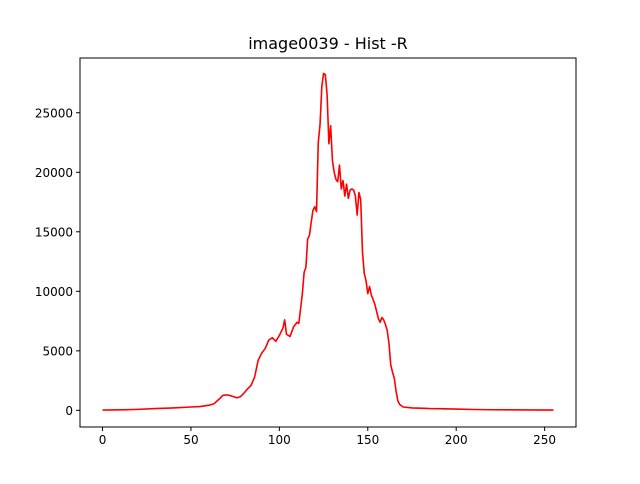 Image resolution: width=640 pixels, height=484 pixels. What do you see at coordinates (190, 440) in the screenshot?
I see `x-tick-label: 50` at bounding box center [190, 440].